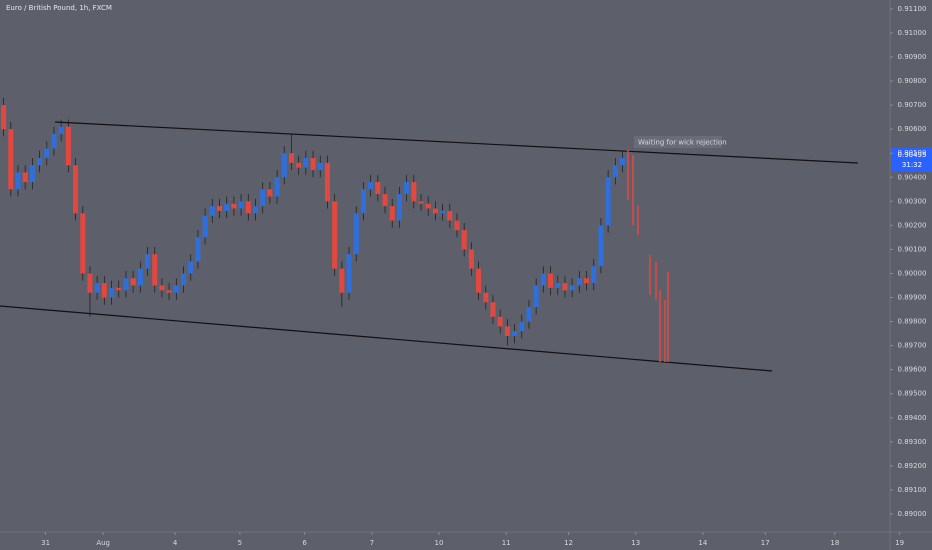 The height and width of the screenshot is (550, 932). I want to click on last-price: 0.90495, so click(912, 155).